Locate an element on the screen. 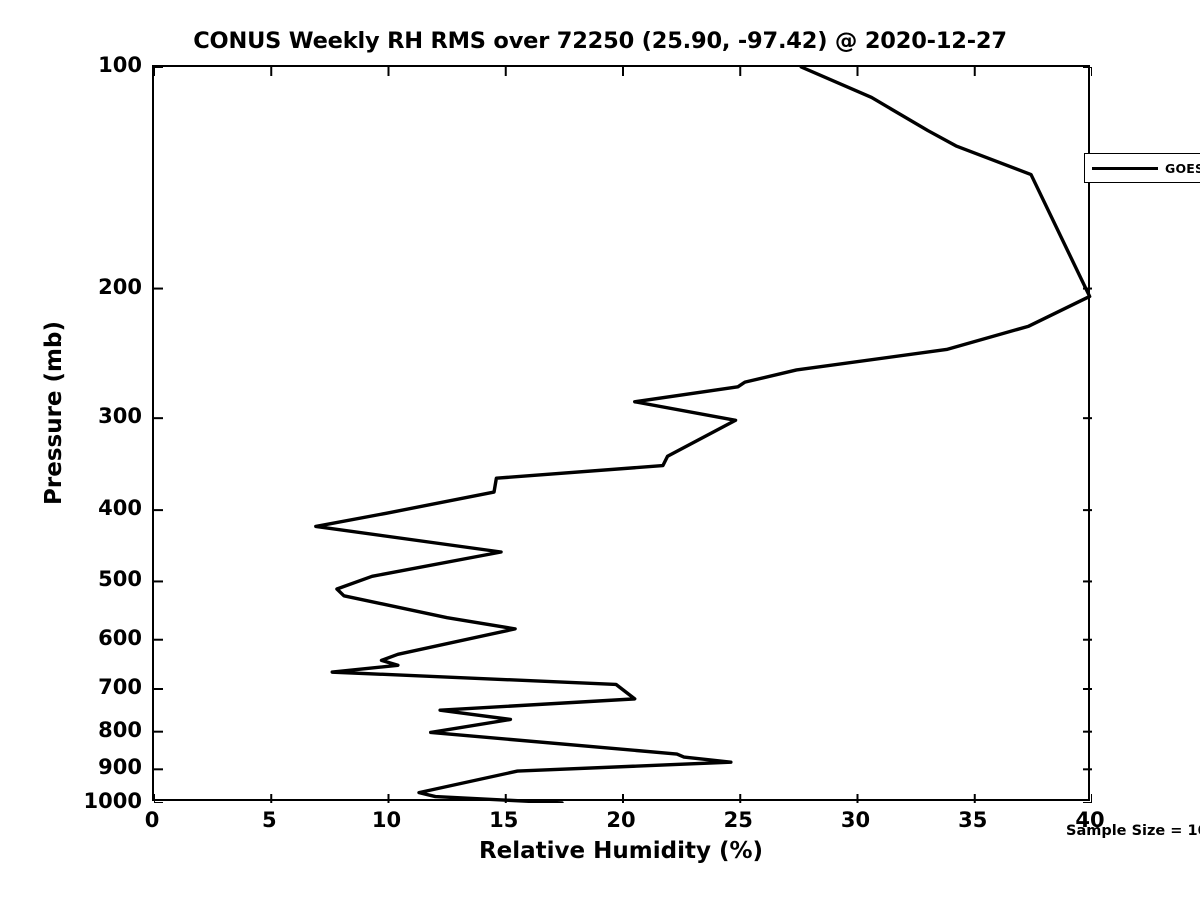 This screenshot has height=900, width=1200. x-axis-label: Relative Humidity (%) is located at coordinates (621, 851).